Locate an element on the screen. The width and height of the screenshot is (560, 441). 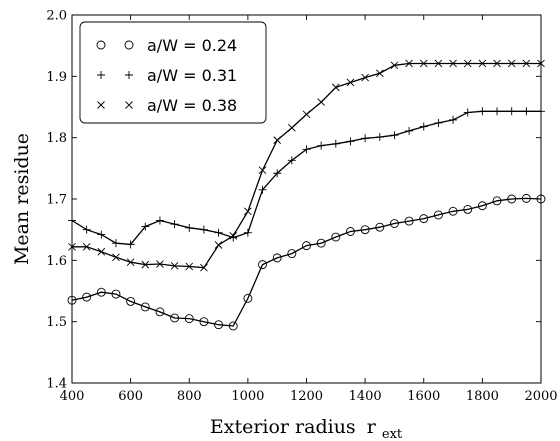
y-tick-label: 1.8 is located at coordinates (56, 138).